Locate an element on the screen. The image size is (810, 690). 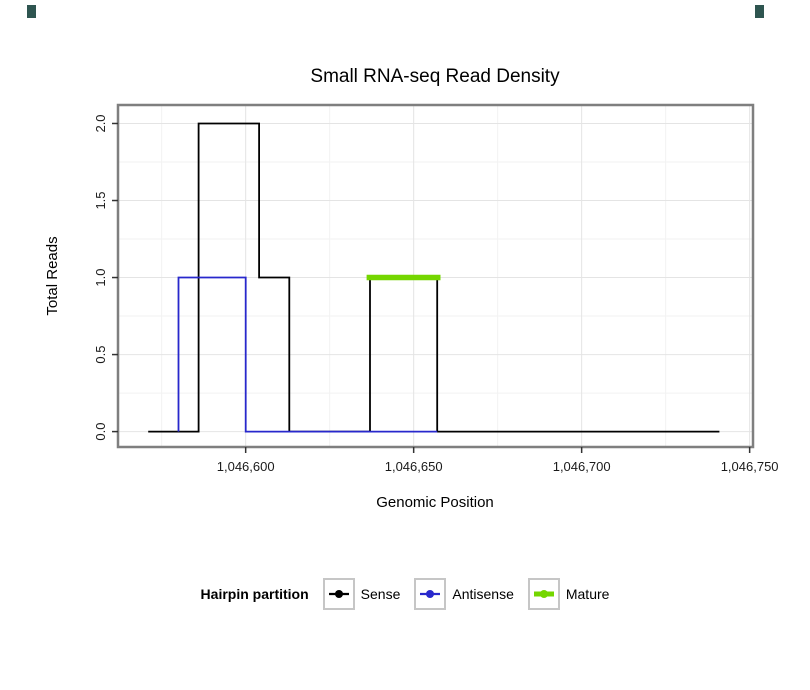
legend-title: Hairpin partition is located at coordinates (254, 594).